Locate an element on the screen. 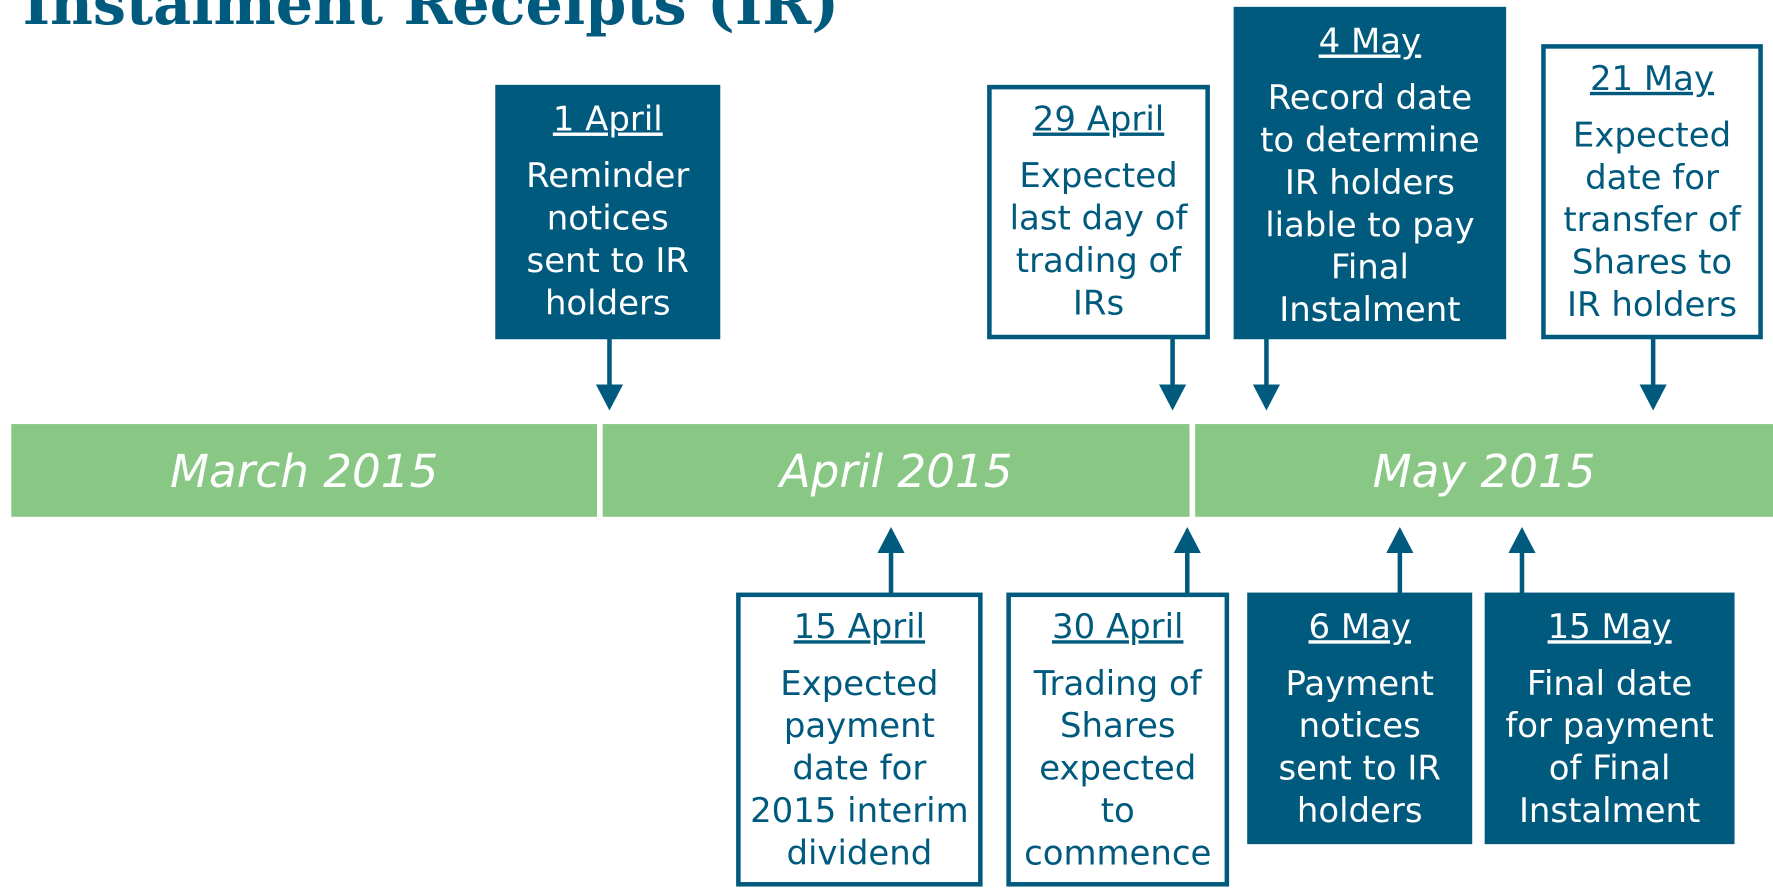  event-text: expected is located at coordinates (1117, 768).